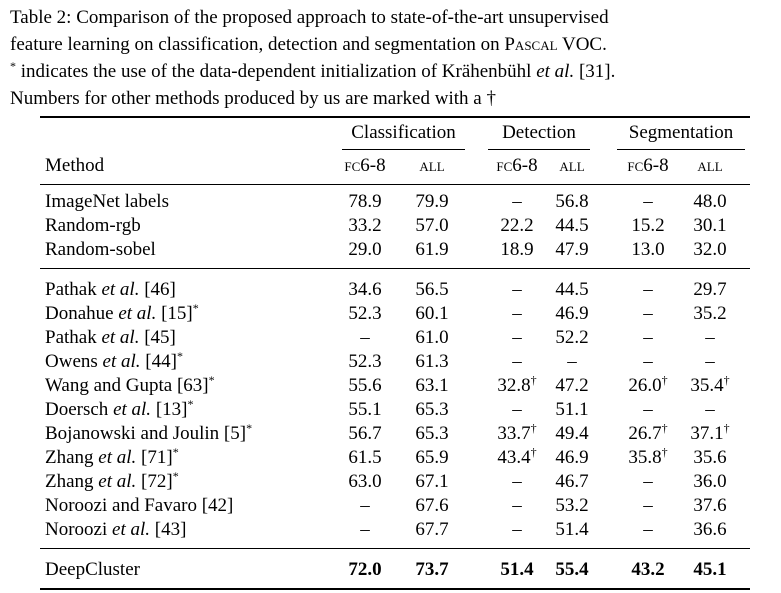  Describe the element at coordinates (71, 289) in the screenshot. I see `method-text: Pathak` at that location.